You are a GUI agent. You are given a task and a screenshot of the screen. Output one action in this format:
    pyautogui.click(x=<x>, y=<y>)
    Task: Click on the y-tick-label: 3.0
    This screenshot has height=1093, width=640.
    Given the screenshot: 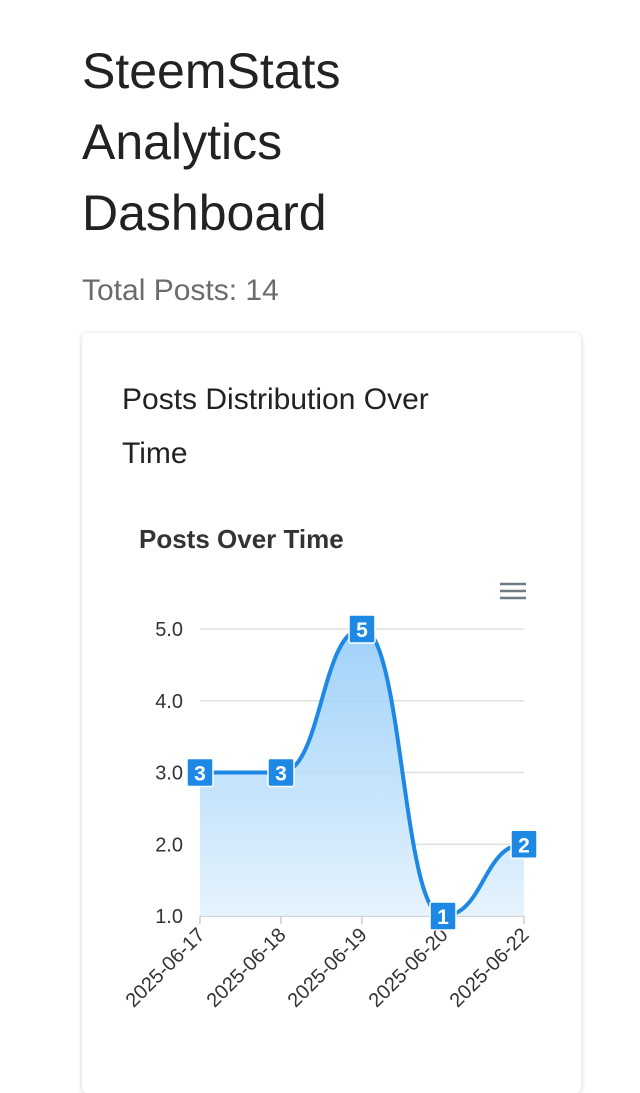 What is the action you would take?
    pyautogui.click(x=169, y=774)
    